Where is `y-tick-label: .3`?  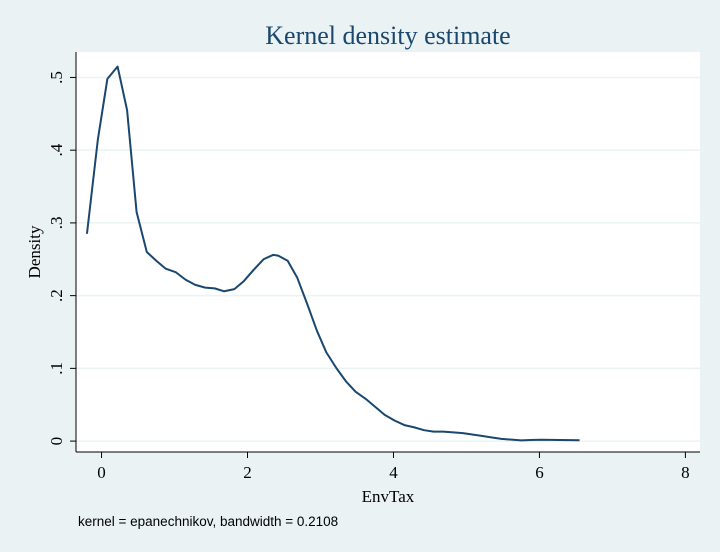 y-tick-label: .3 is located at coordinates (56, 223).